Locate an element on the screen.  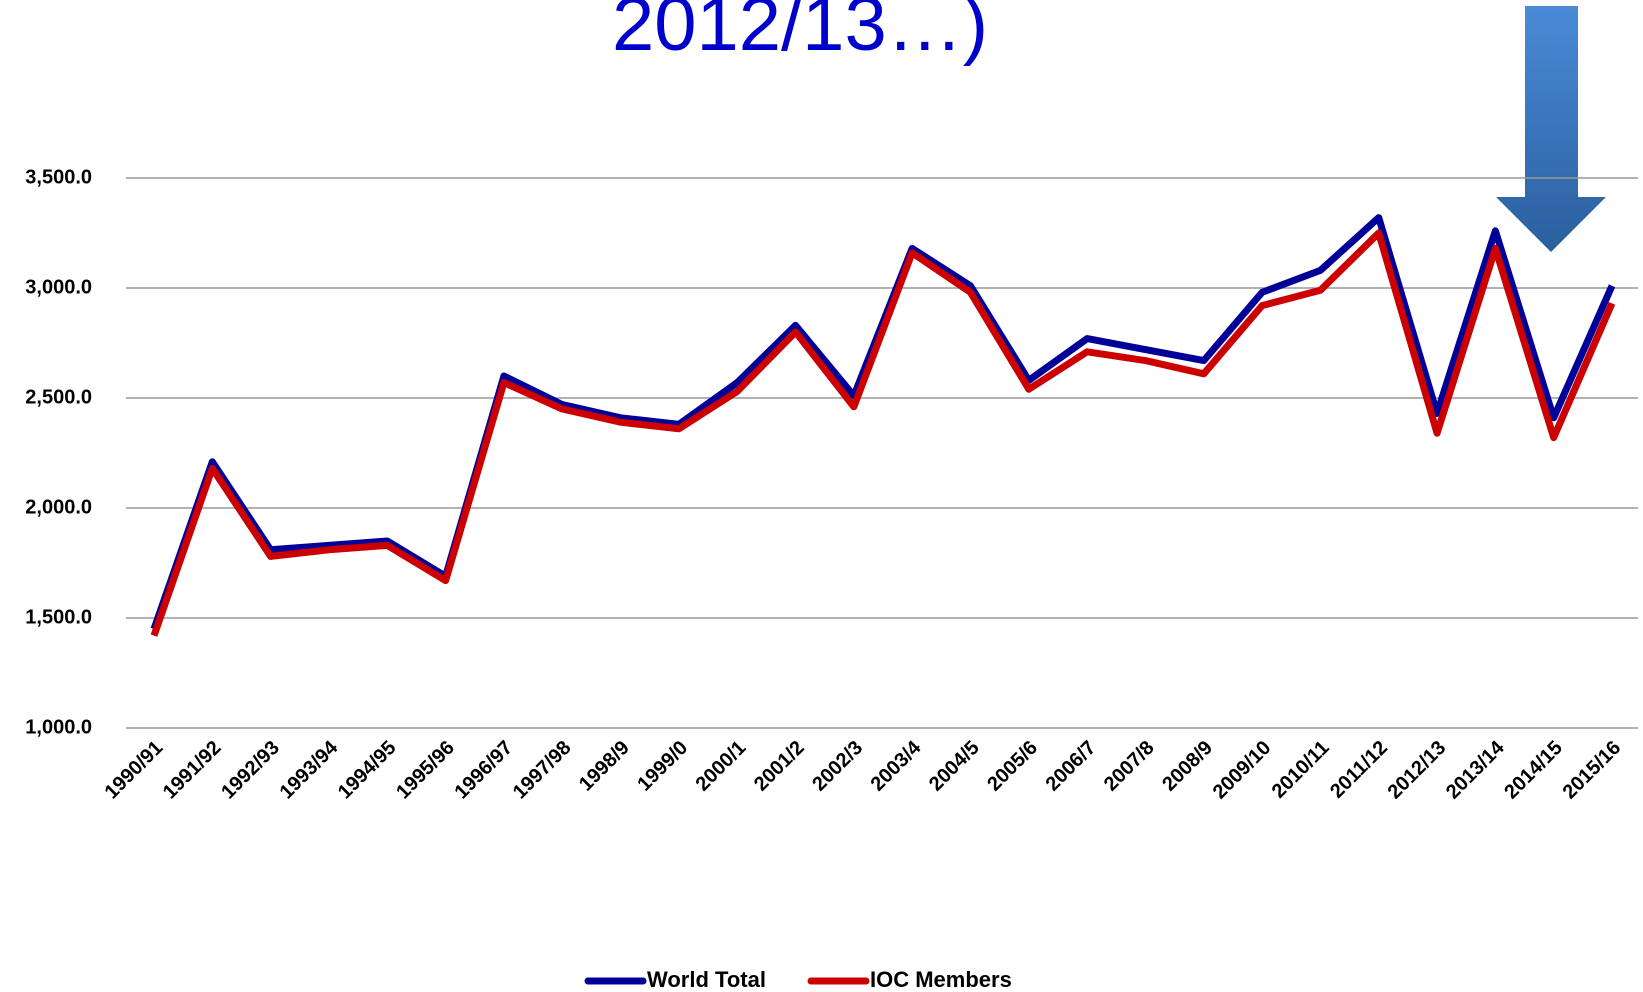
x-tick-label: 2012/13 is located at coordinates (1417, 770).